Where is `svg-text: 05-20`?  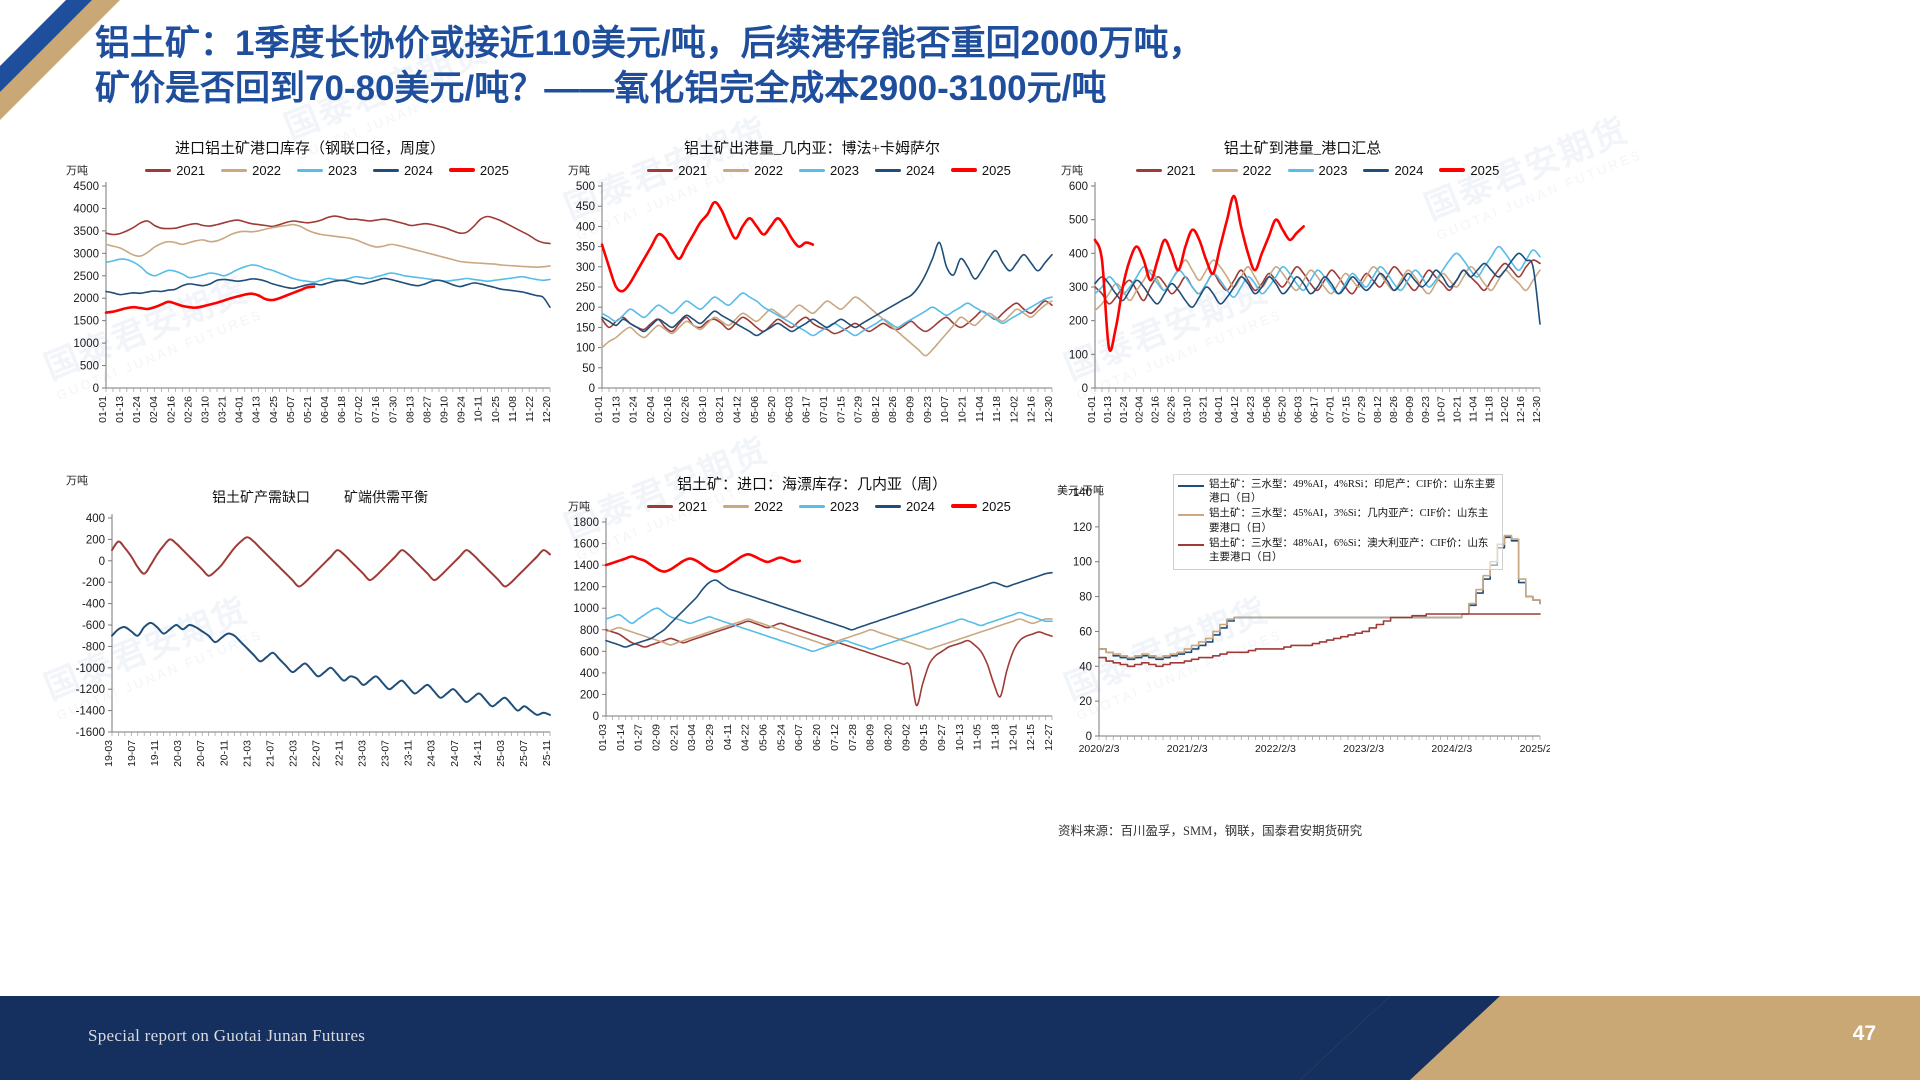 svg-text: 05-20 is located at coordinates (772, 409).